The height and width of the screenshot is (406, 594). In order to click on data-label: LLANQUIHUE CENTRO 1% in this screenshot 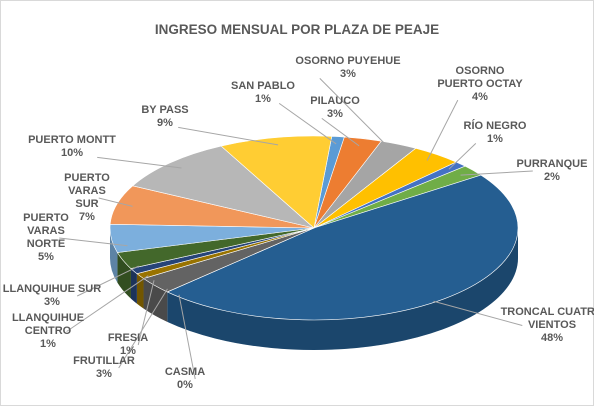, I will do `click(48, 331)`.